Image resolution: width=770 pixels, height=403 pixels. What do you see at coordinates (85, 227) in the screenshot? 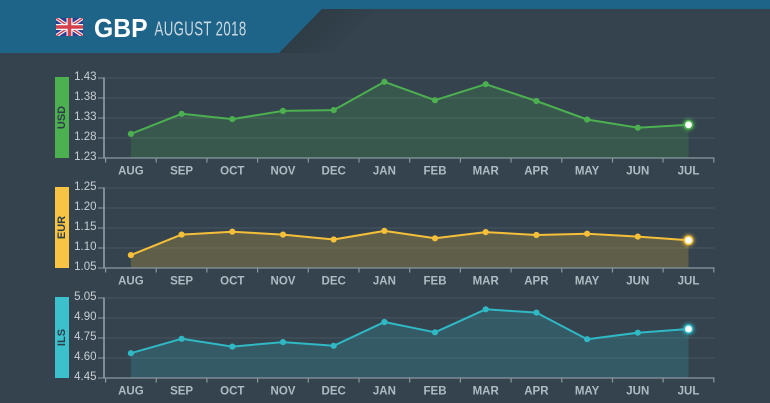
I see `svg-text: 1.15` at bounding box center [85, 227].